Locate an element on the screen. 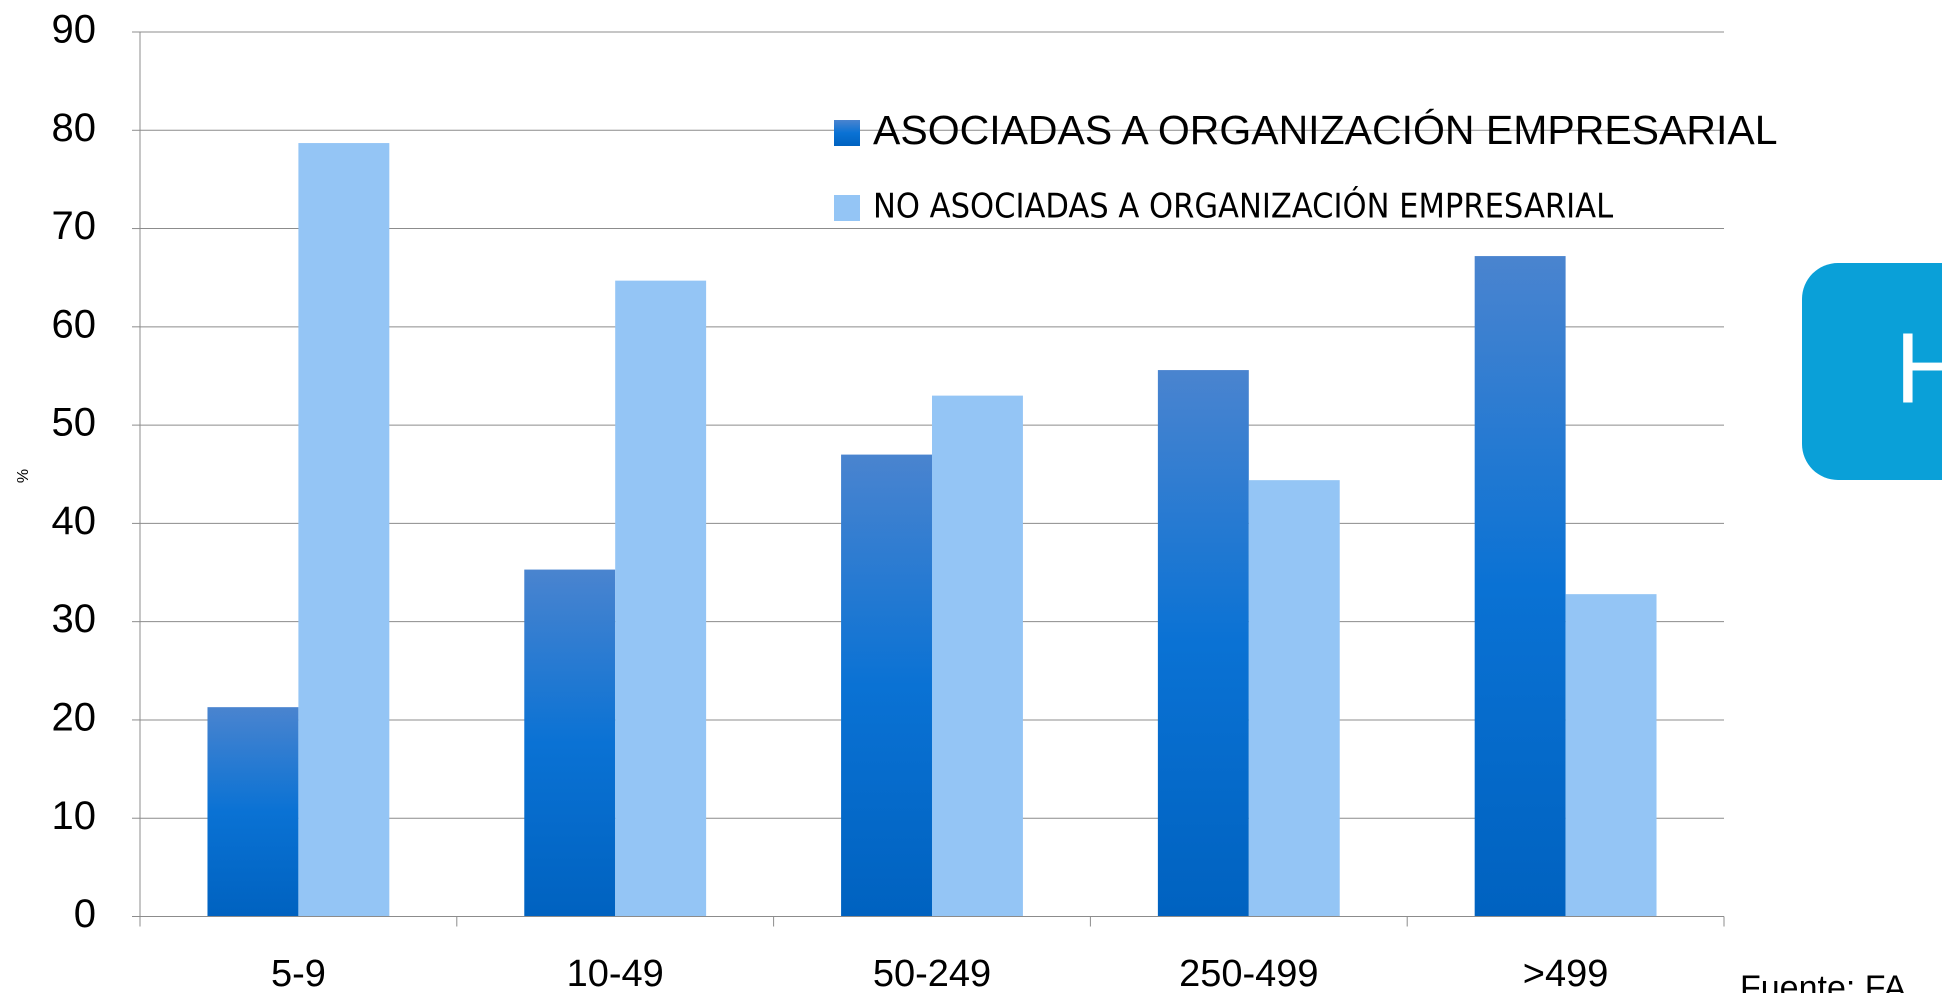 The height and width of the screenshot is (993, 1942). y-tick-label: 70 is located at coordinates (74, 226).